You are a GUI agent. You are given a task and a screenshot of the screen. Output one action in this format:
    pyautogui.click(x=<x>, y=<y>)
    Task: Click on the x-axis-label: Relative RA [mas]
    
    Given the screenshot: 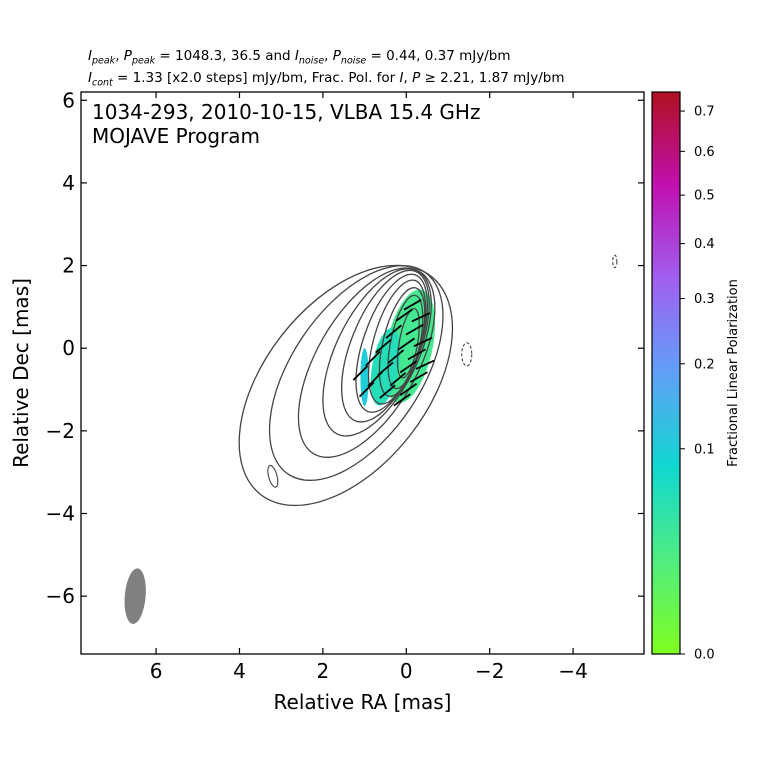 What is the action you would take?
    pyautogui.click(x=363, y=702)
    